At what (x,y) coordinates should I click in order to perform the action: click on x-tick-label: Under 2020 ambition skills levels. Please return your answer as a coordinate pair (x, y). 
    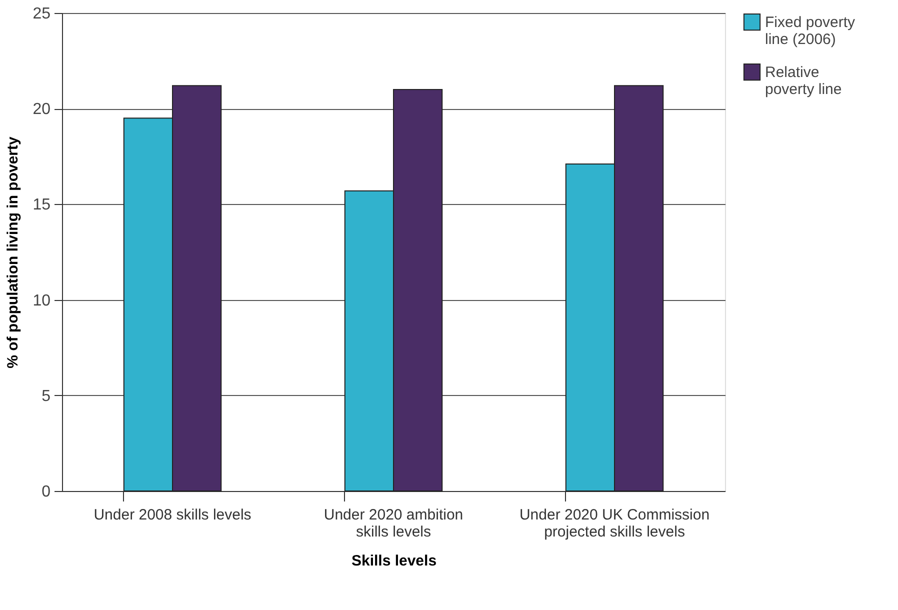
    Looking at the image, I should click on (394, 523).